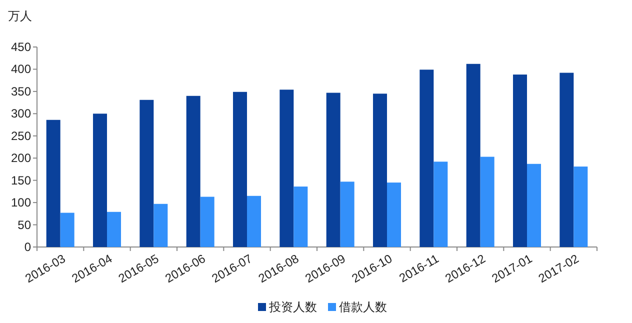 This screenshot has height=323, width=632. What do you see at coordinates (25, 225) in the screenshot?
I see `y-tick-label: 50` at bounding box center [25, 225].